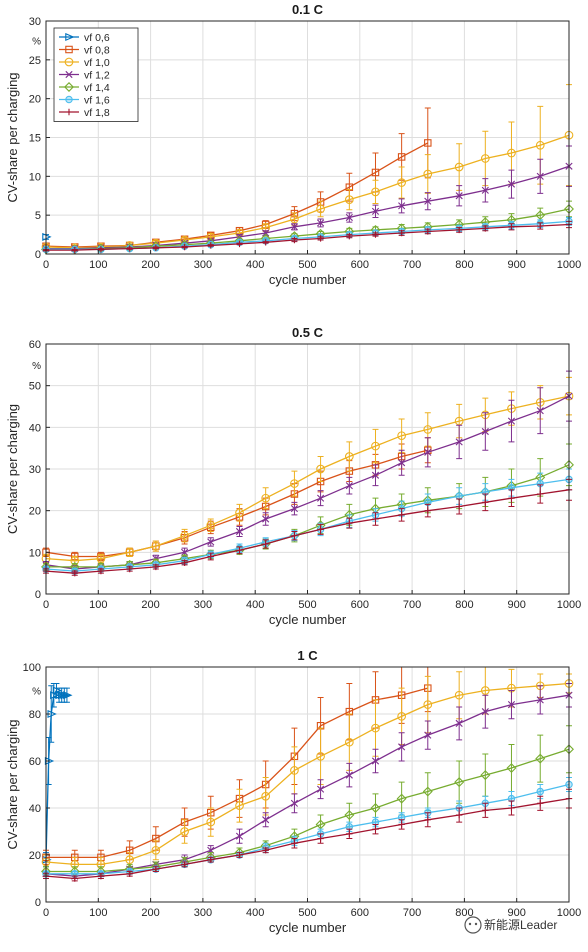 This screenshot has height=952, width=588. Describe the element at coordinates (12, 137) in the screenshot. I see `y-axis-label: CV-share per charging` at that location.